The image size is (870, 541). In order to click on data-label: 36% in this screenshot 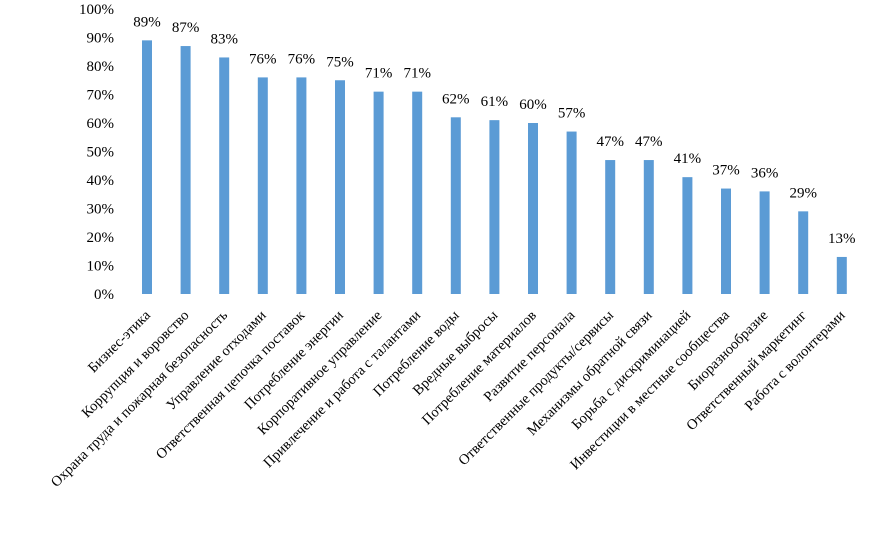, I will do `click(765, 173)`.